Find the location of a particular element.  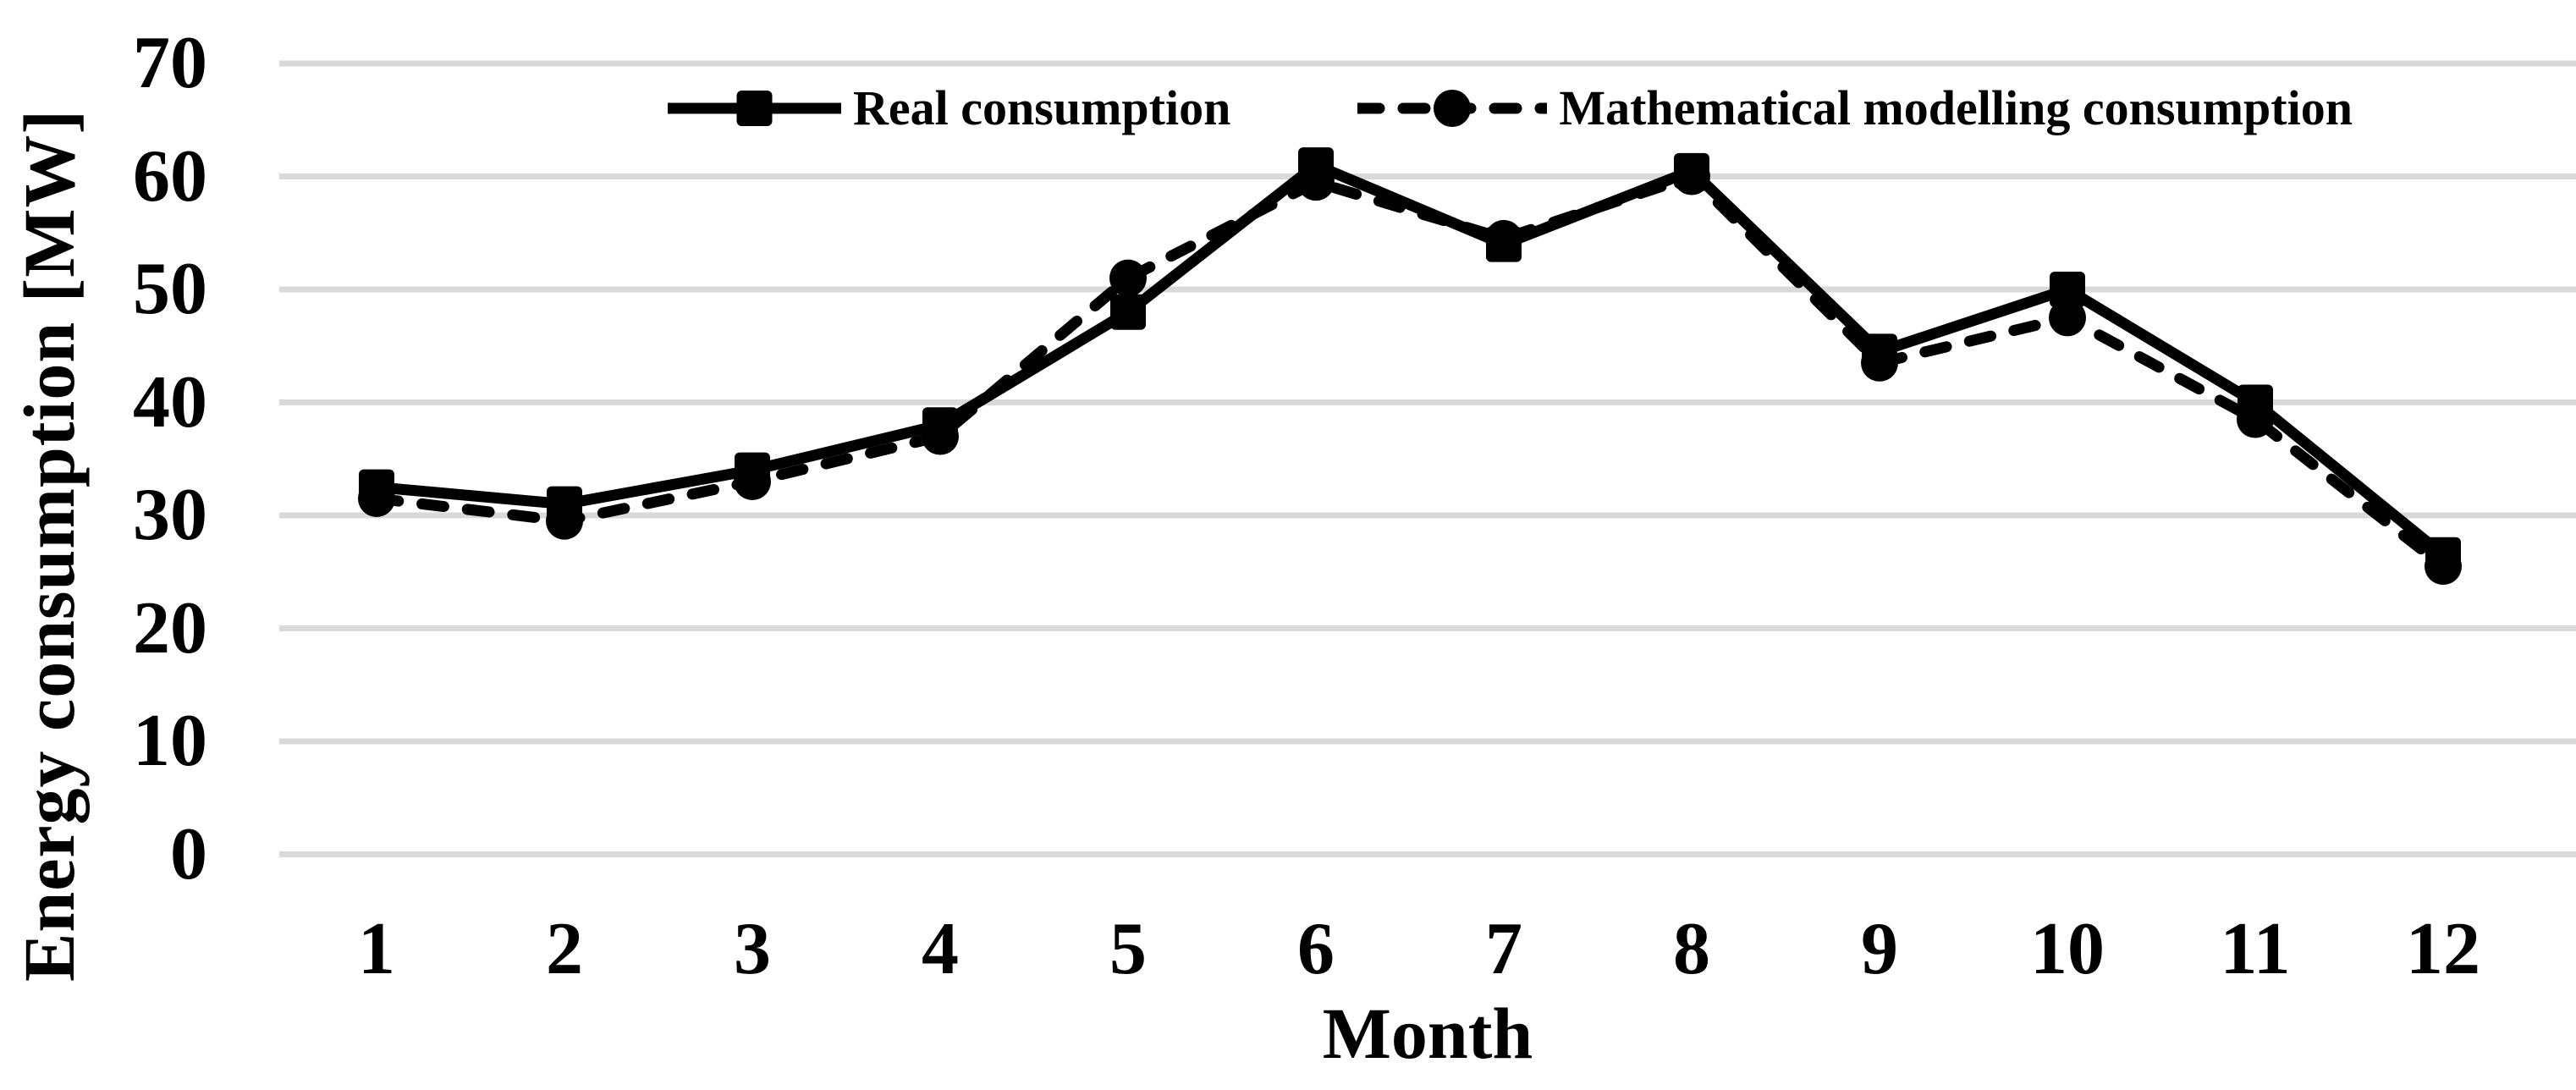

legend-model-sample is located at coordinates (1452, 108).